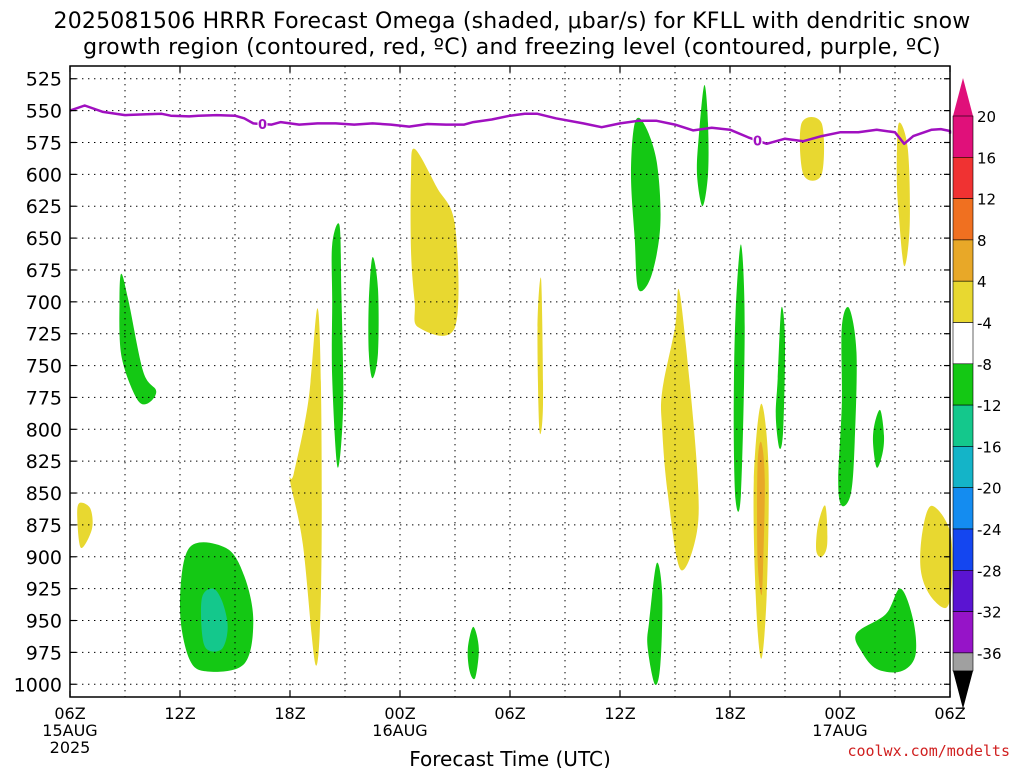 This screenshot has height=768, width=1024. I want to click on x-tick-label-6: 12Z, so click(179, 713).